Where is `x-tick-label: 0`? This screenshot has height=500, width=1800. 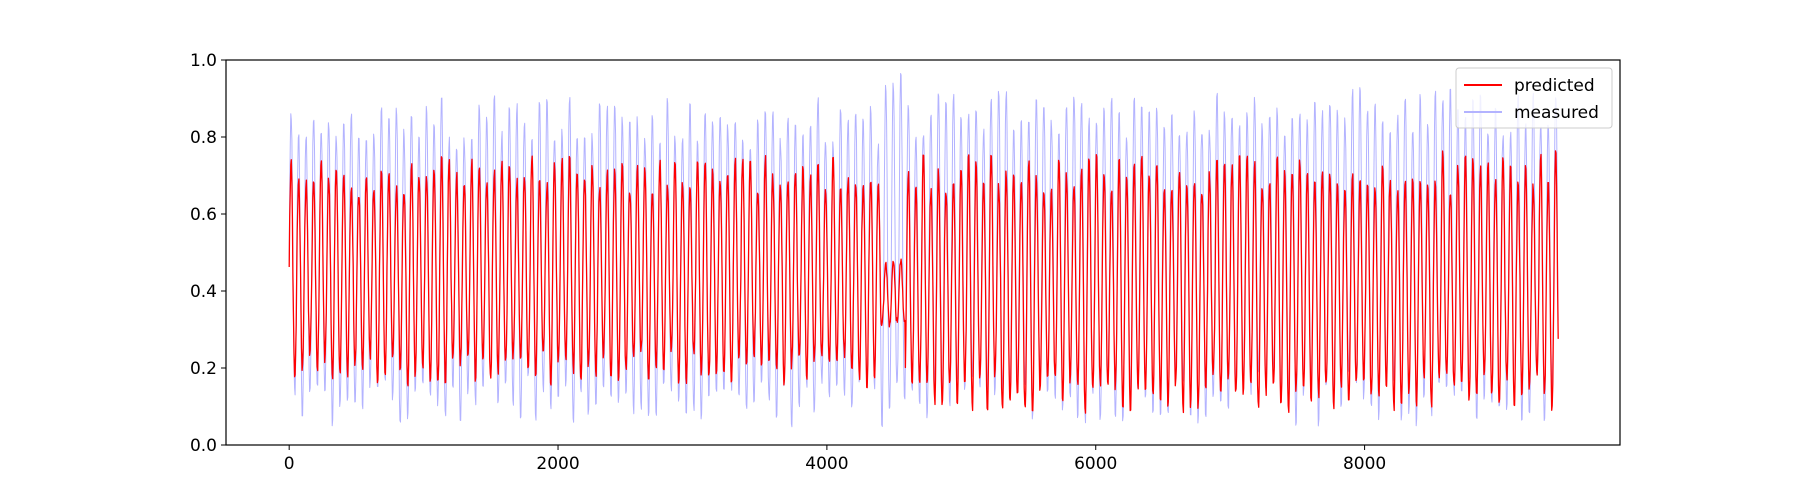
x-tick-label: 0 is located at coordinates (289, 464).